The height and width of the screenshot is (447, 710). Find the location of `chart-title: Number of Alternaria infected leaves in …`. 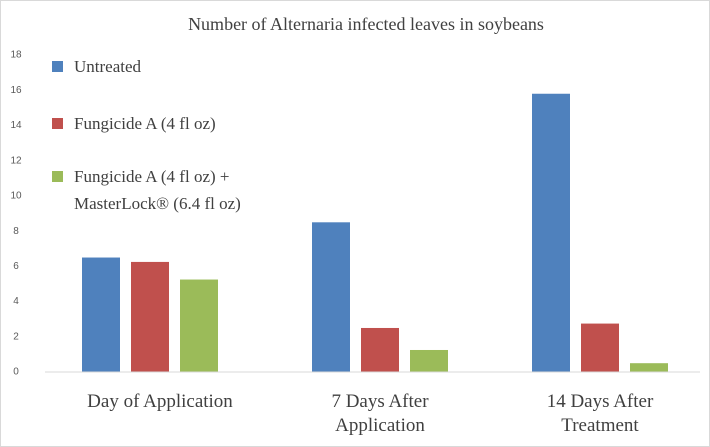

chart-title: Number of Alternaria infected leaves in … is located at coordinates (366, 24).